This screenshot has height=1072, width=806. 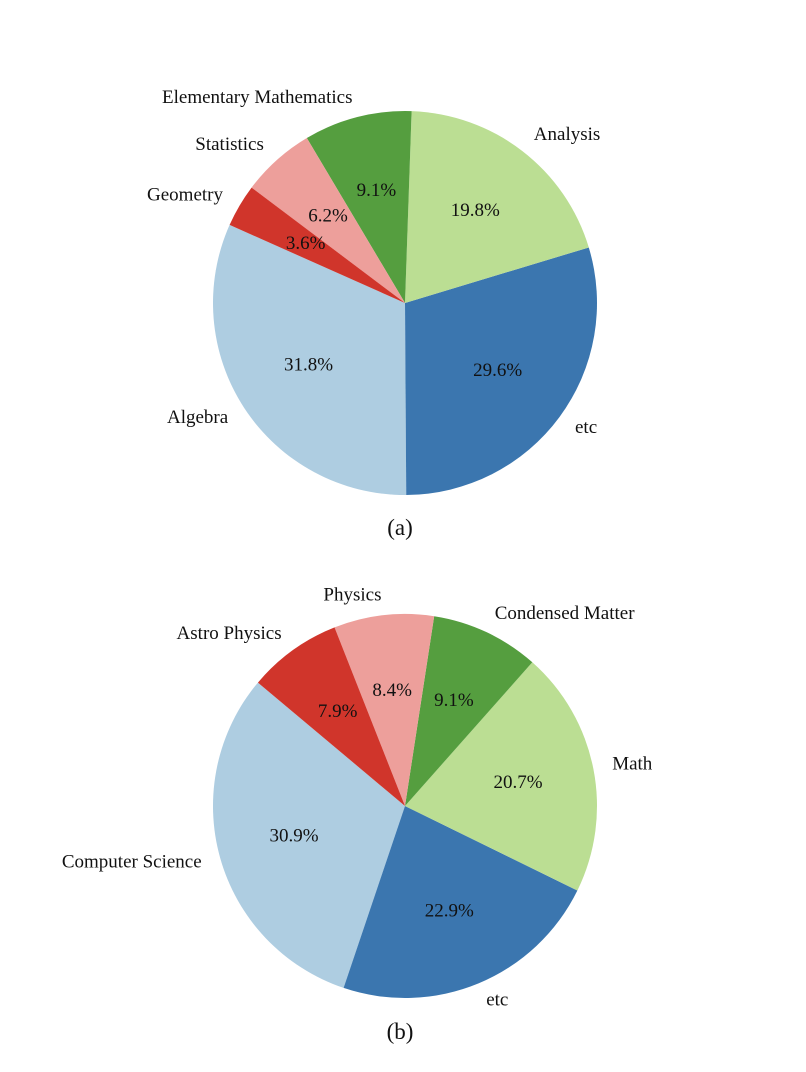 I want to click on pie-b-slice-astro-physics, so click(x=331, y=716).